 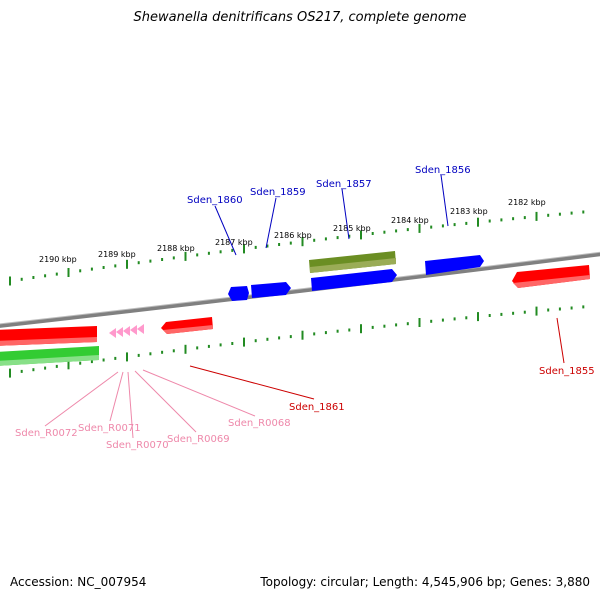 I want to click on lower-scale-ruler, so click(x=297, y=341).